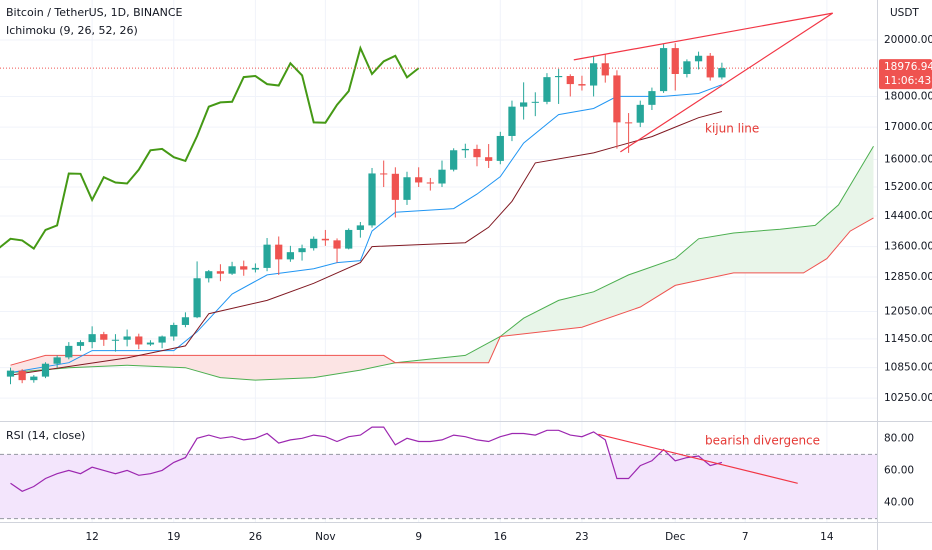  What do you see at coordinates (908, 40) in the screenshot?
I see `y-tick-label: 20000.00` at bounding box center [908, 40].